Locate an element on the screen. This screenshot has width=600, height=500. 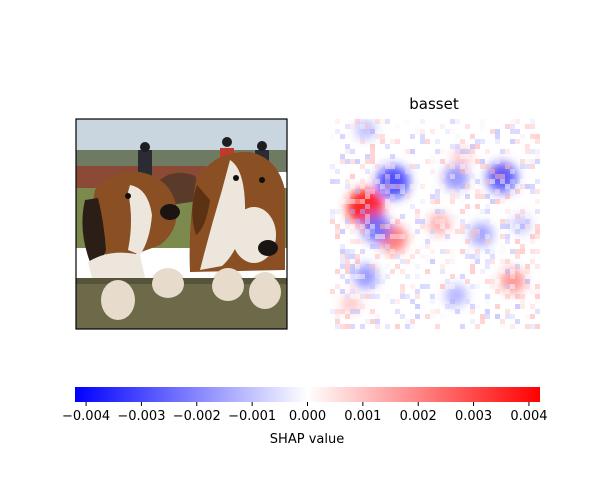
colorbar-tick-label: −0.004 is located at coordinates (86, 416).